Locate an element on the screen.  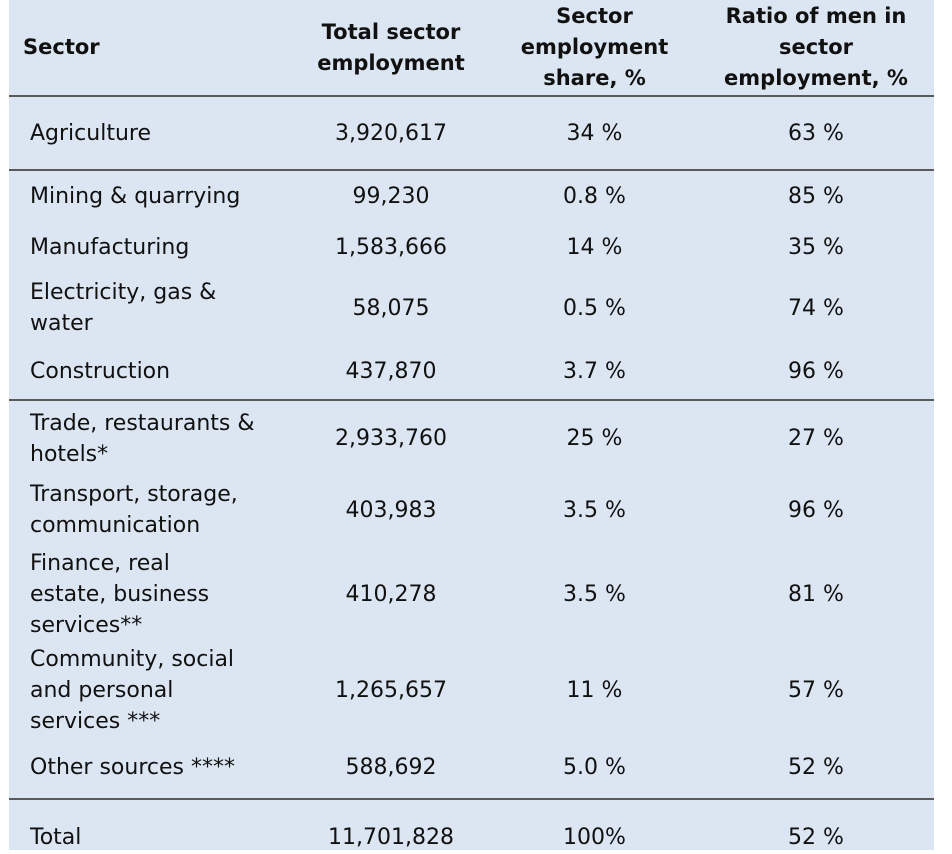
total-employment: 3,920,617 is located at coordinates (391, 133).